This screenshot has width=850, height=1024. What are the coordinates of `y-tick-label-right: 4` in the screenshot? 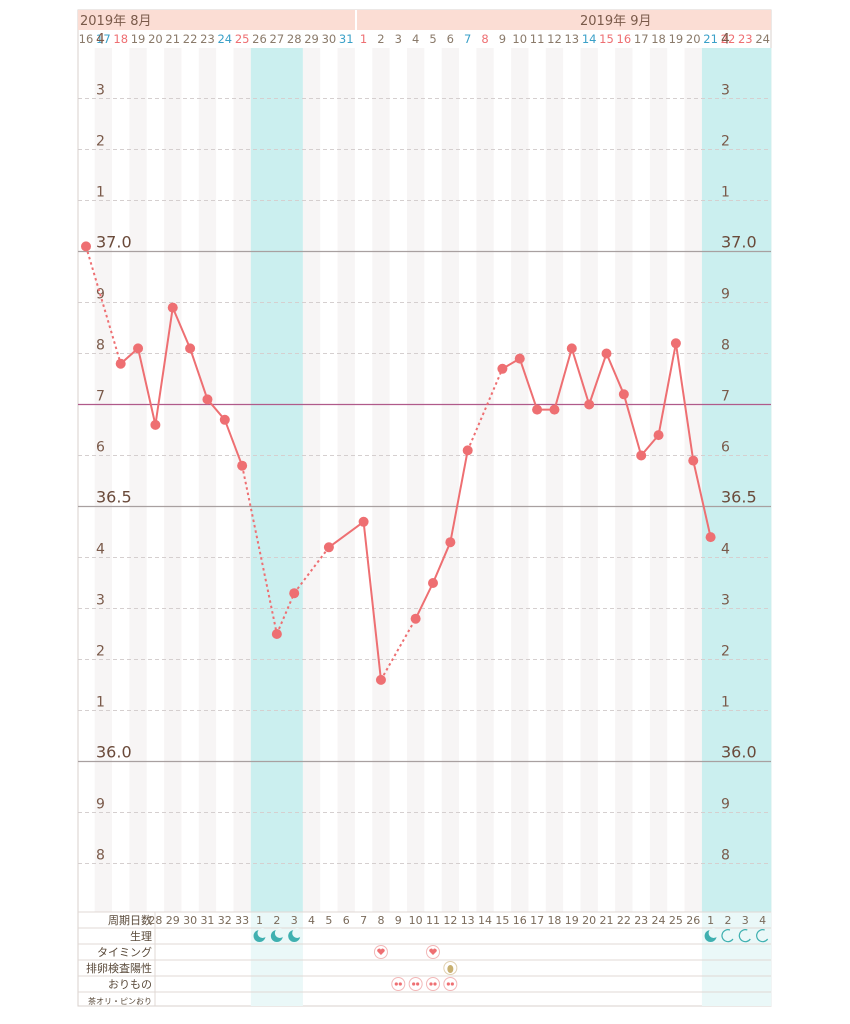 It's located at (725, 550).